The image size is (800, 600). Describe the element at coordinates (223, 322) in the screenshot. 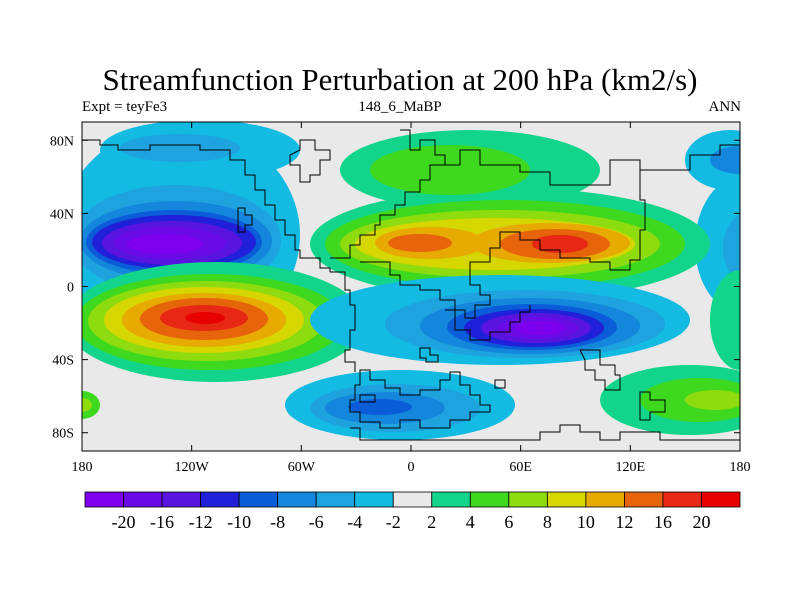

I see `sh-pacific-high` at that location.